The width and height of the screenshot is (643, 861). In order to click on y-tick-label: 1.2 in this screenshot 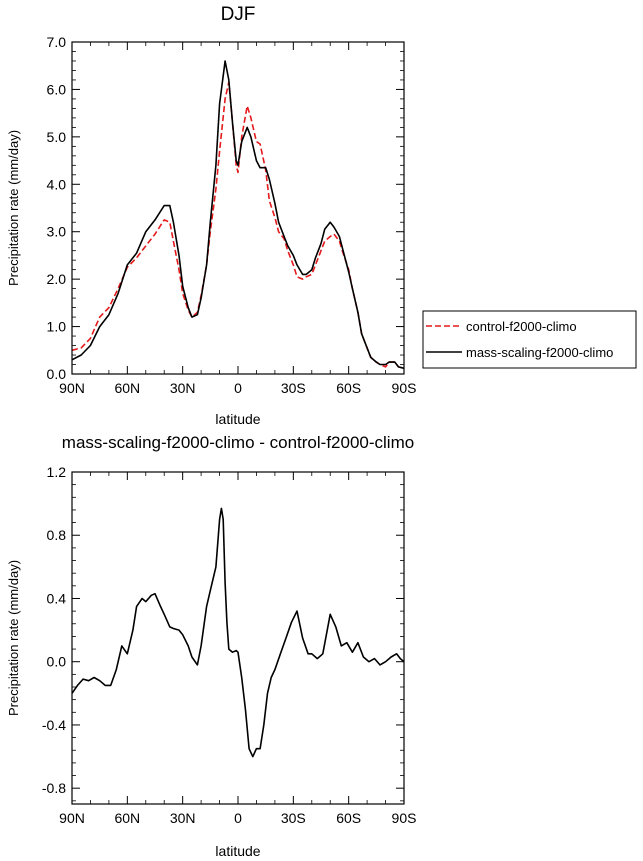, I will do `click(57, 472)`.